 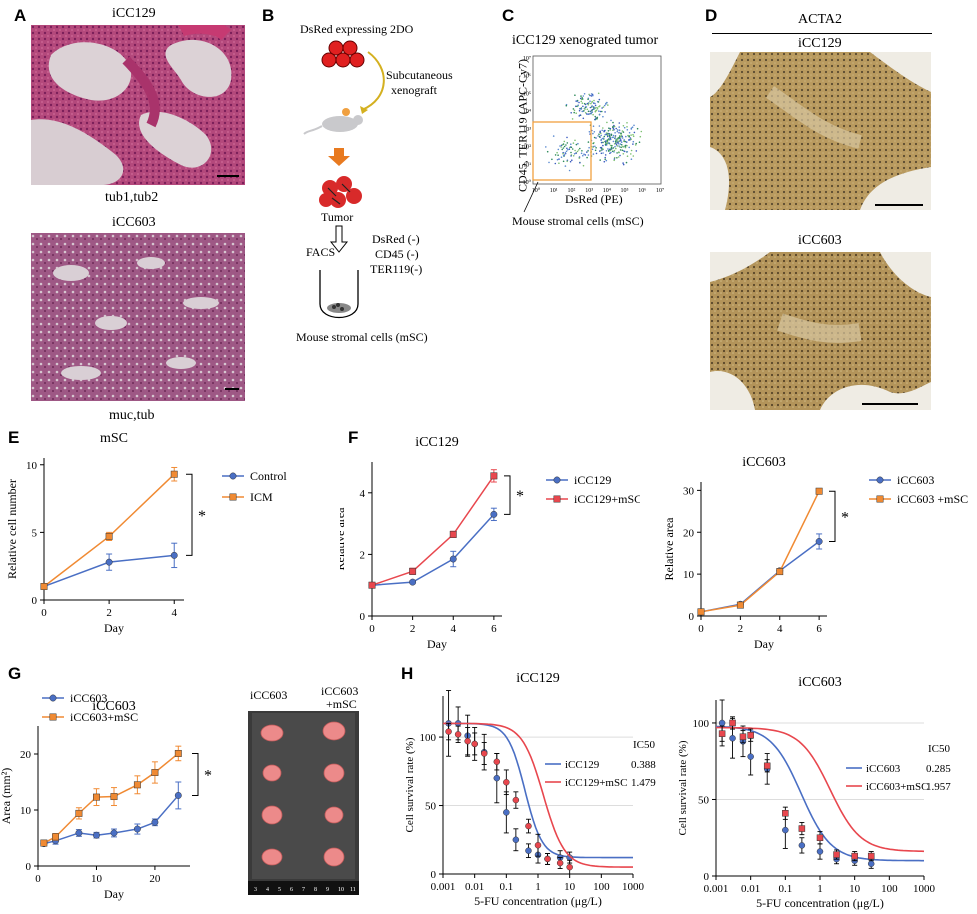 What do you see at coordinates (407, 673) in the screenshot?
I see `panel-letter-h: H` at bounding box center [407, 673].